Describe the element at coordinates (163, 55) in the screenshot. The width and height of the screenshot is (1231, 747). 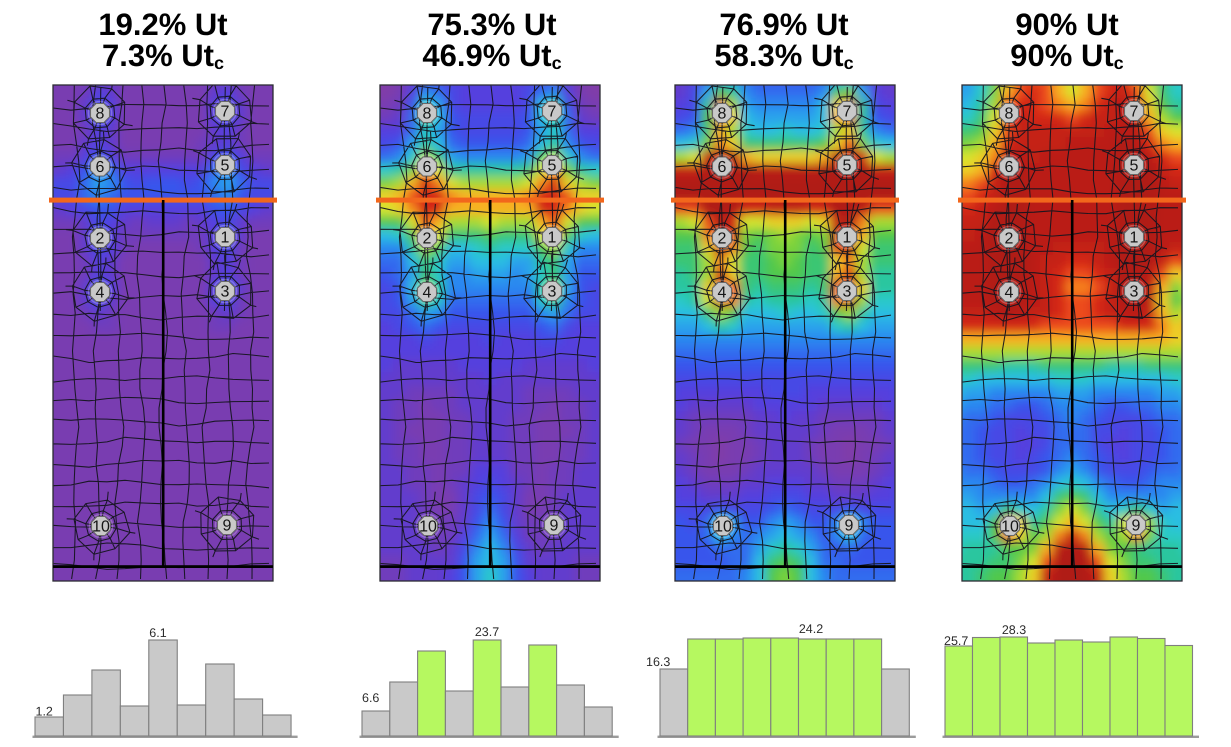
I see `svg-text: 7.3% Utc` at that location.